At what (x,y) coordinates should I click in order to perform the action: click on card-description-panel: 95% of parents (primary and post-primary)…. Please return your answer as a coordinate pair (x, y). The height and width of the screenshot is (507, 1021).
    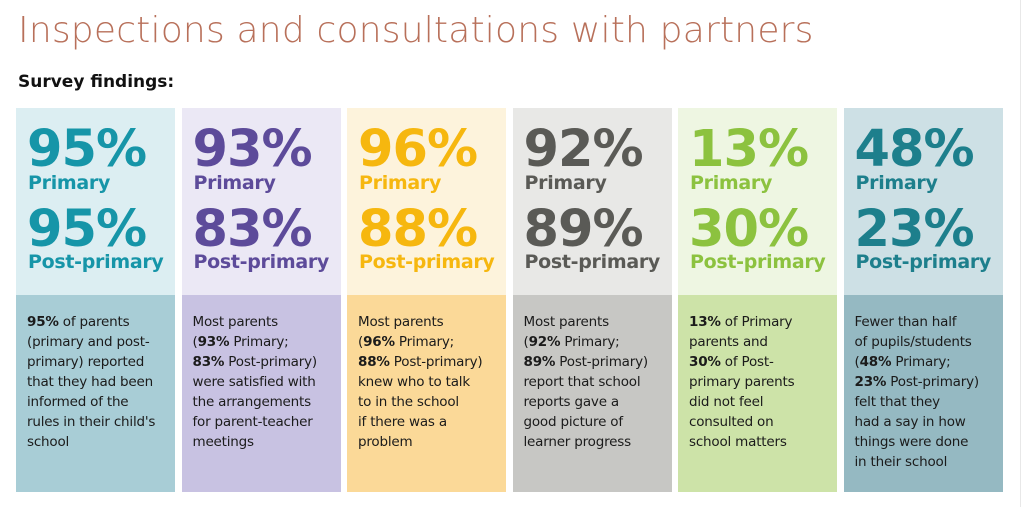
    Looking at the image, I should click on (95, 393).